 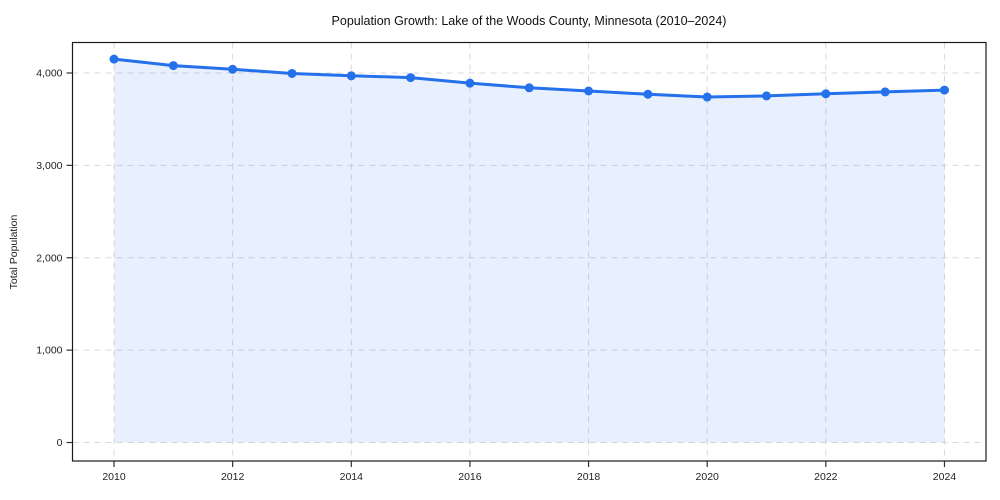 What do you see at coordinates (707, 97) in the screenshot?
I see `data-point-2020` at bounding box center [707, 97].